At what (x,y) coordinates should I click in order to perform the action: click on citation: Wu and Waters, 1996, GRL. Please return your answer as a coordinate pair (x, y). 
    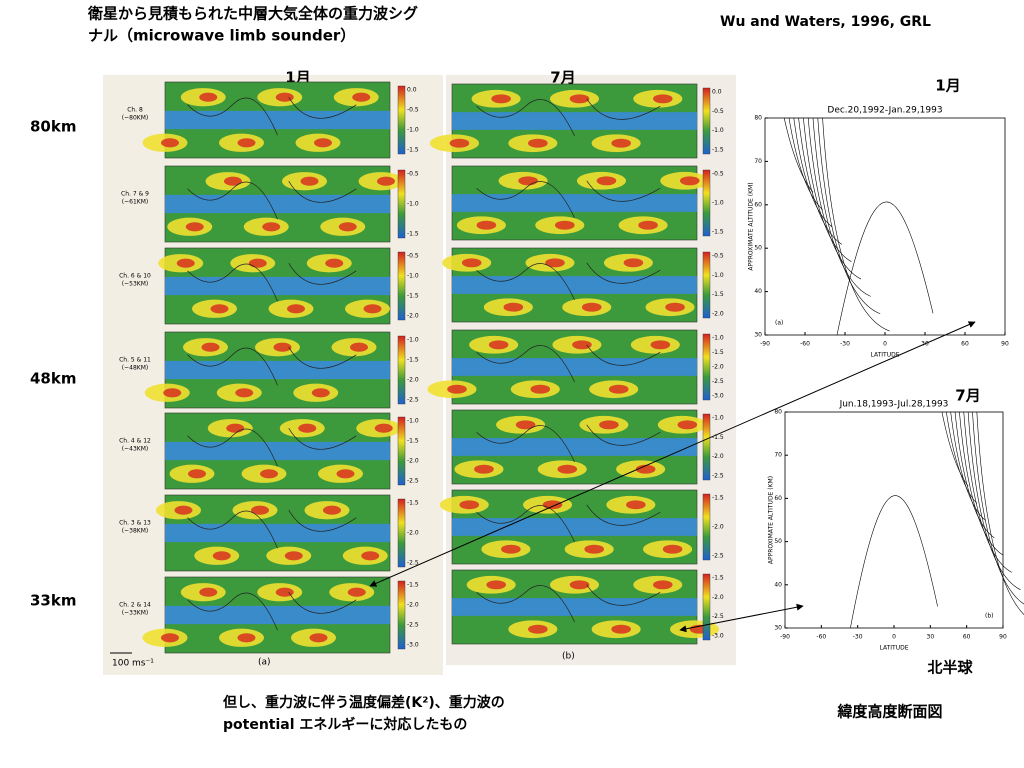
    Looking at the image, I should click on (825, 22).